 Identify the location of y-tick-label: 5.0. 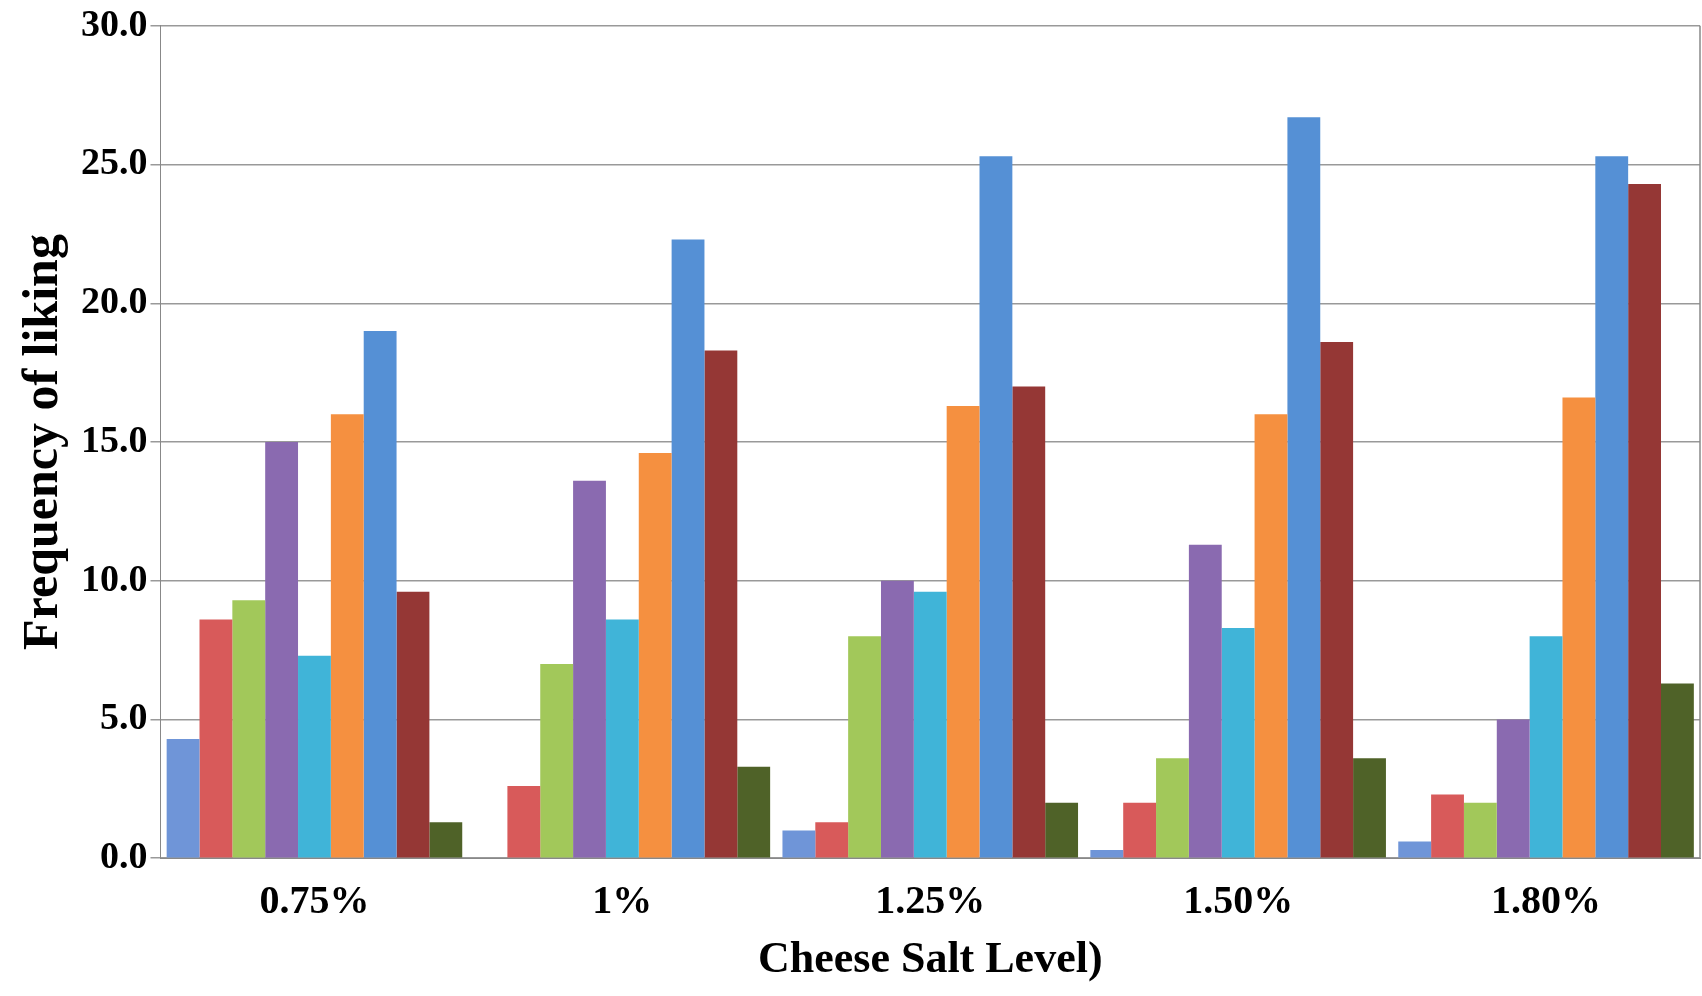
(124, 716).